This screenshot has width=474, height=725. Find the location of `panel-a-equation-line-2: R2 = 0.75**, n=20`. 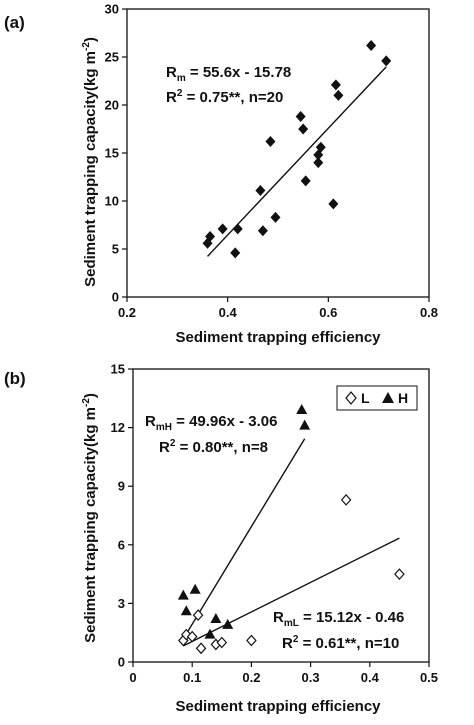

panel-a-equation-line-2: R2 = 0.75**, n=20 is located at coordinates (224, 97).